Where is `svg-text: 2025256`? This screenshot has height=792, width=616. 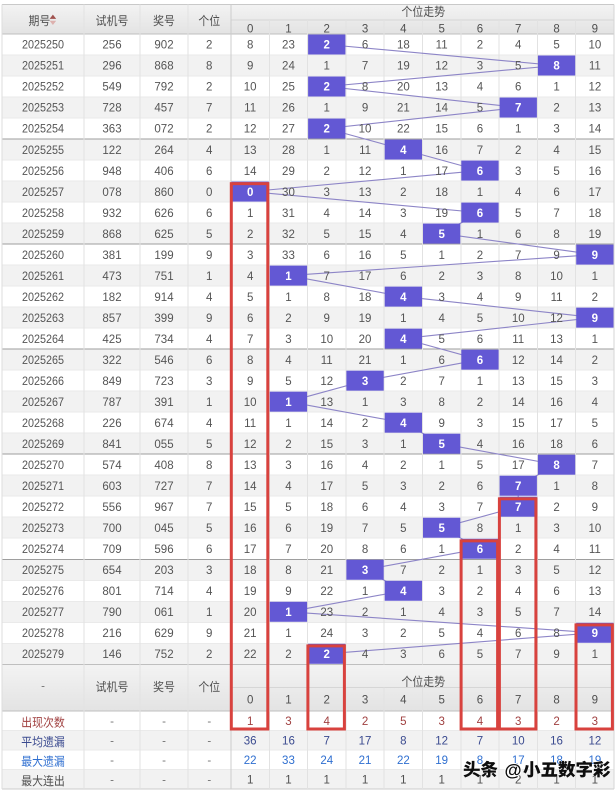 svg-text: 2025256 is located at coordinates (43, 172).